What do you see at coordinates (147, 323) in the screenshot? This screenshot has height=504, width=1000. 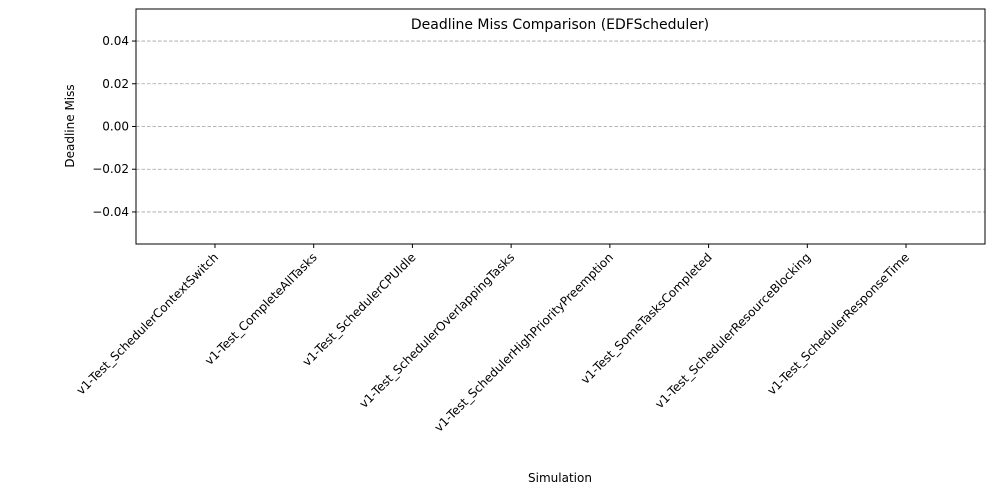 I see `x-tick-label: v1-Test_SchedulerContextSwitch` at bounding box center [147, 323].